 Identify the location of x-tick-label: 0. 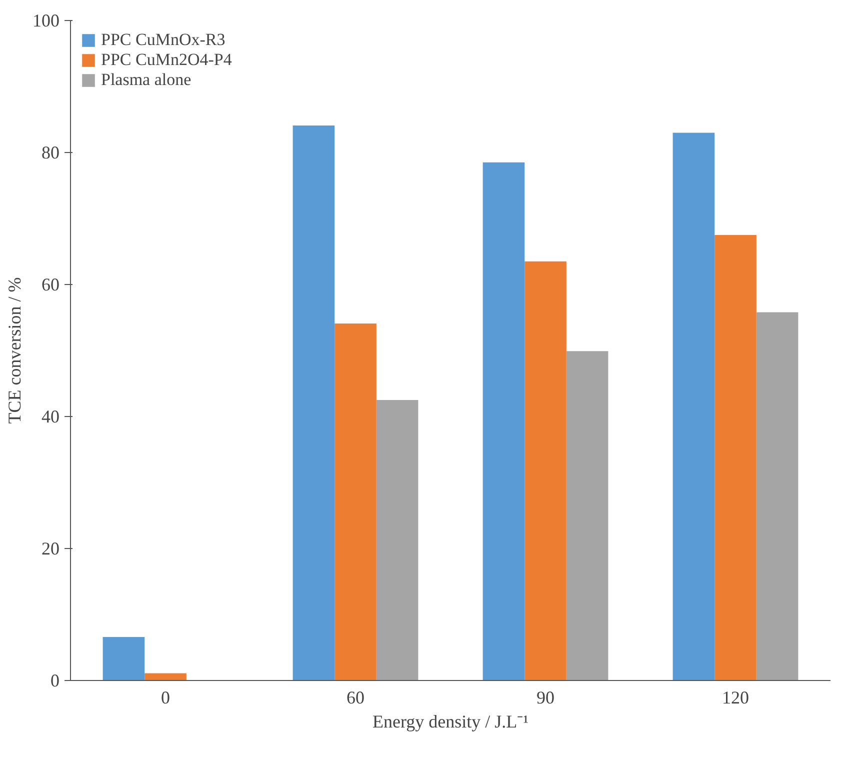
(165, 698).